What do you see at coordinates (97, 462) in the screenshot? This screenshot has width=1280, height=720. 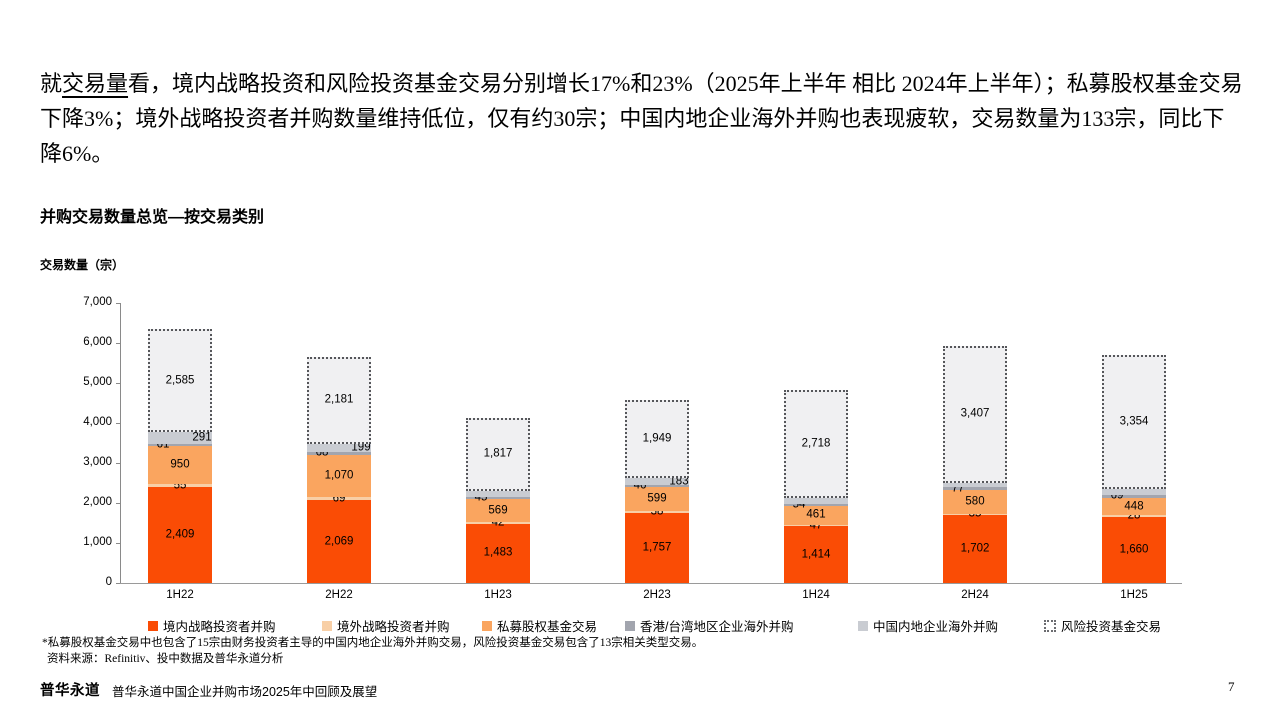 I see `y-tick-label: 3,000` at bounding box center [97, 462].